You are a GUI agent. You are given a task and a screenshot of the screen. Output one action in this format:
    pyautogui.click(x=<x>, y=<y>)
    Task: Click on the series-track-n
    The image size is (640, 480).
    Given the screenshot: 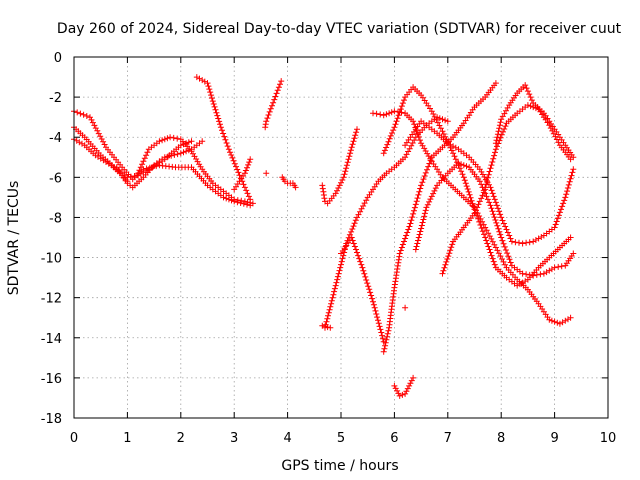 What is the action you would take?
    pyautogui.click(x=439, y=217)
    